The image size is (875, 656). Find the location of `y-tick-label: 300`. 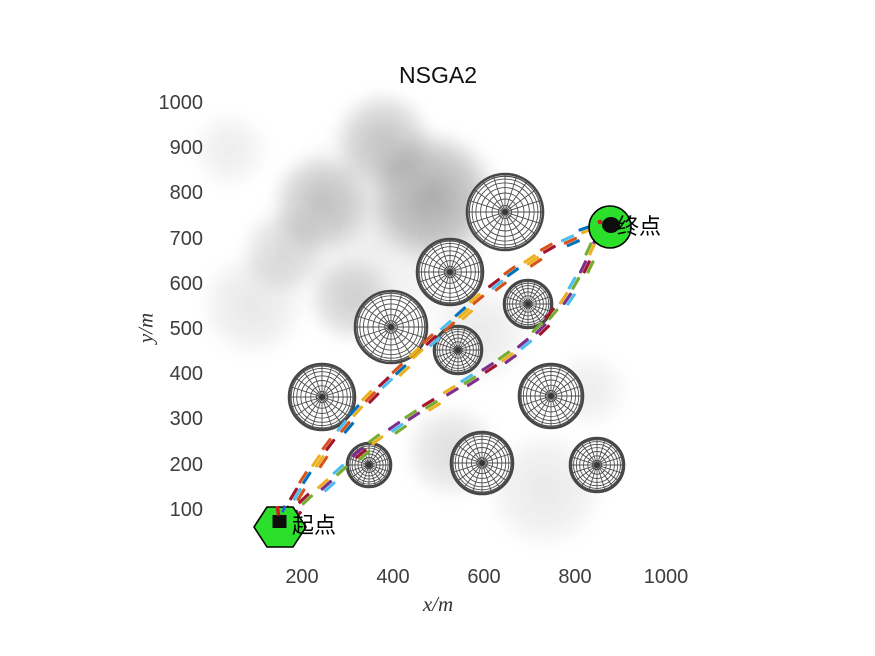

y-tick-label: 300 is located at coordinates (186, 419).